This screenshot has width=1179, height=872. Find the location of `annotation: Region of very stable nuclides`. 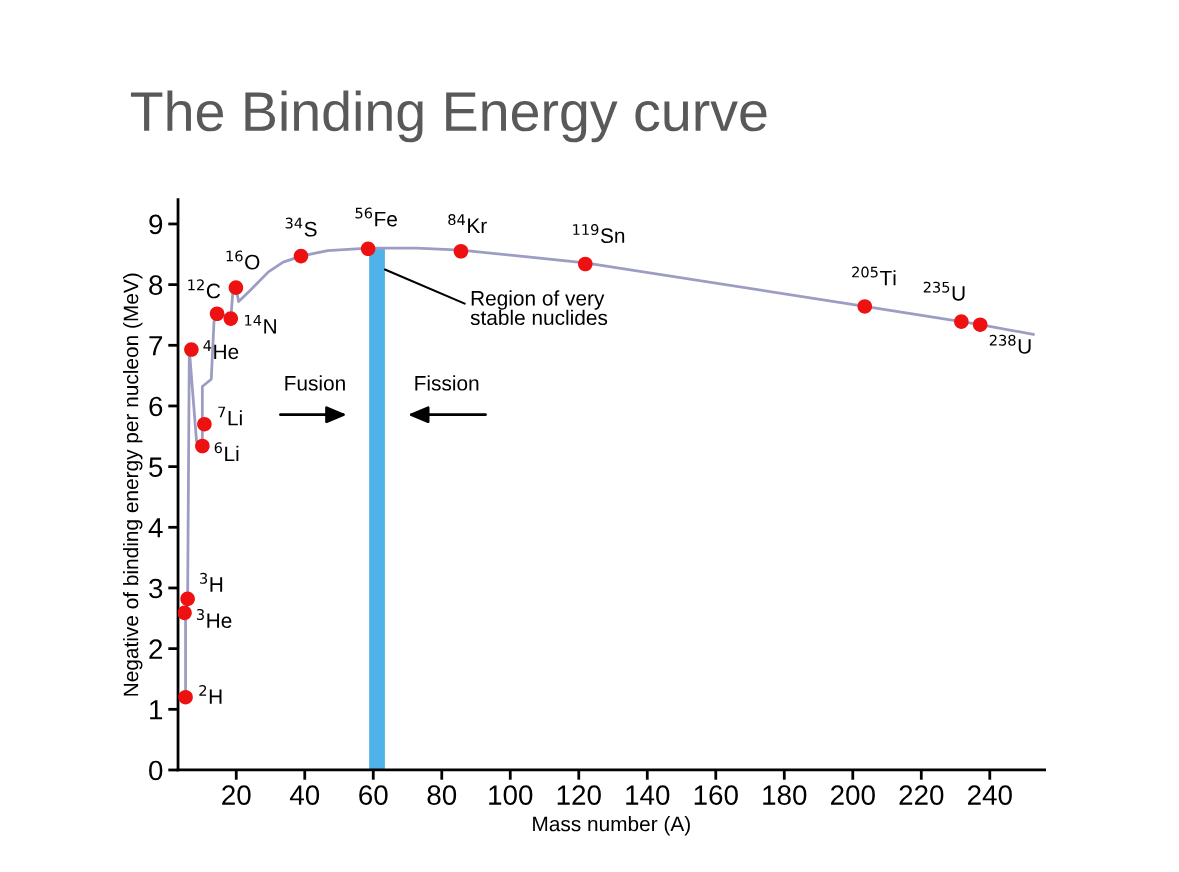

annotation: Region of very stable nuclides is located at coordinates (539, 308).